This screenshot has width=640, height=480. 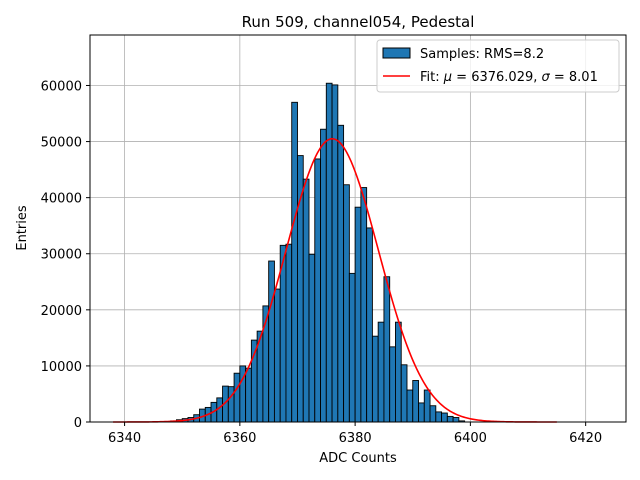 What do you see at coordinates (355, 438) in the screenshot?
I see `x-tick-label: 6380` at bounding box center [355, 438].